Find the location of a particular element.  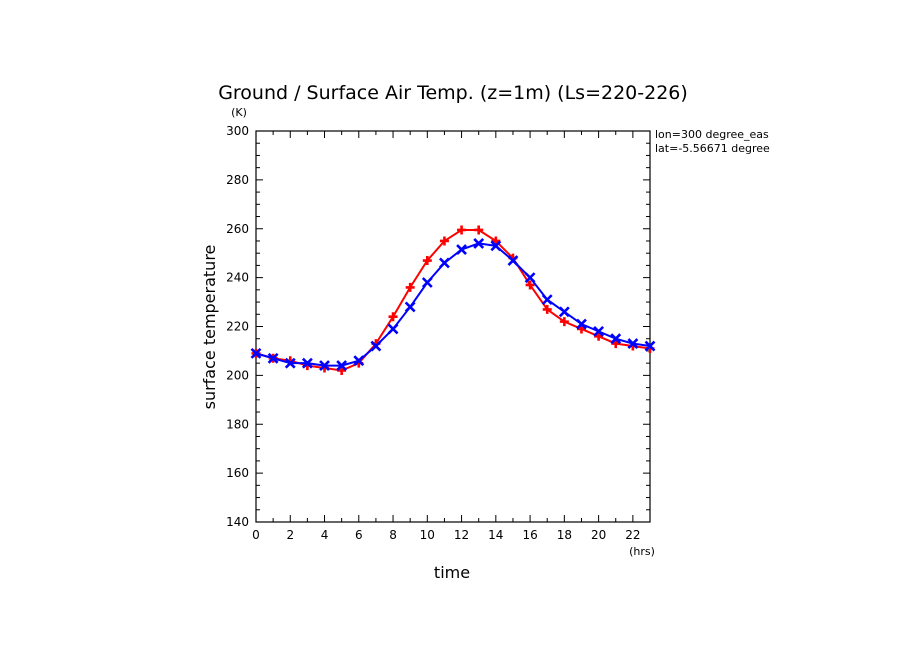

x-tick-label: 12 is located at coordinates (461, 535).